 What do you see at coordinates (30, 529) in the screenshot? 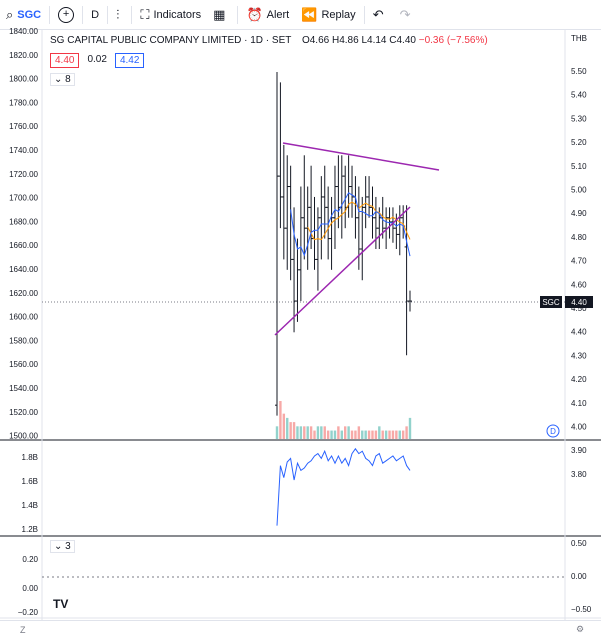
I see `osc-tick-label: 1.2B` at bounding box center [30, 529].